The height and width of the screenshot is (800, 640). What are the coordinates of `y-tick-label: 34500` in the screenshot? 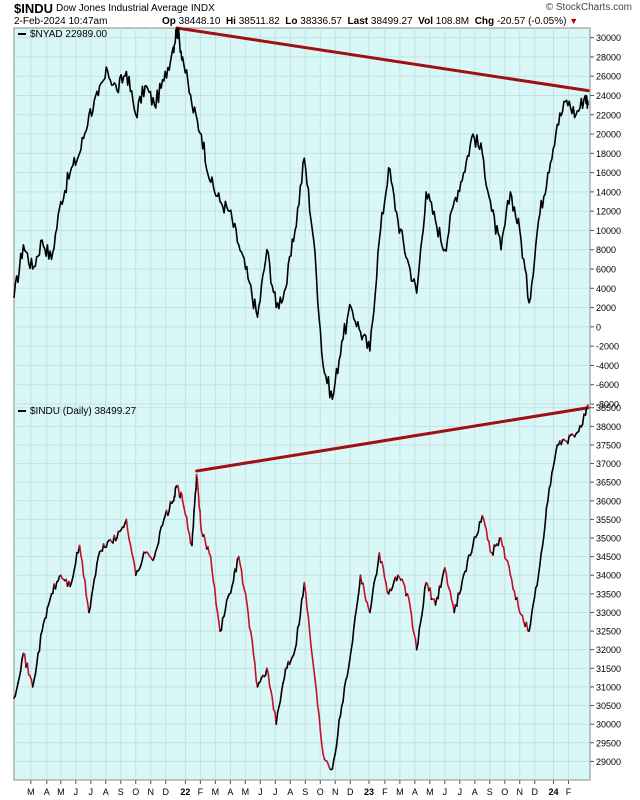 It's located at (608, 557).